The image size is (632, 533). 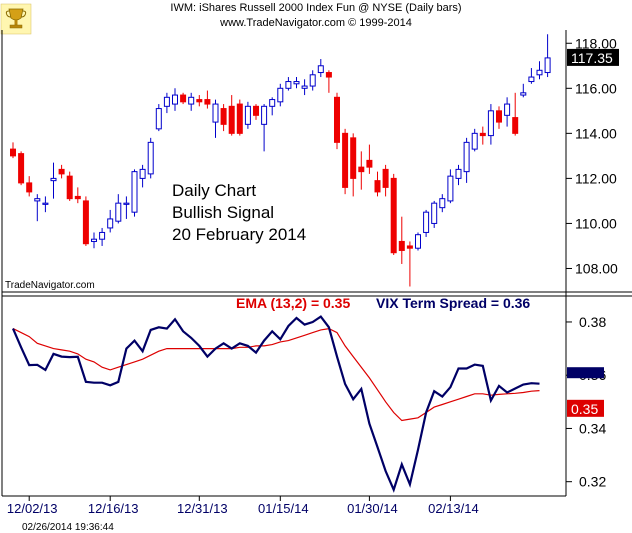 What do you see at coordinates (583, 372) in the screenshot?
I see `last-vix-label: 0.36` at bounding box center [583, 372].